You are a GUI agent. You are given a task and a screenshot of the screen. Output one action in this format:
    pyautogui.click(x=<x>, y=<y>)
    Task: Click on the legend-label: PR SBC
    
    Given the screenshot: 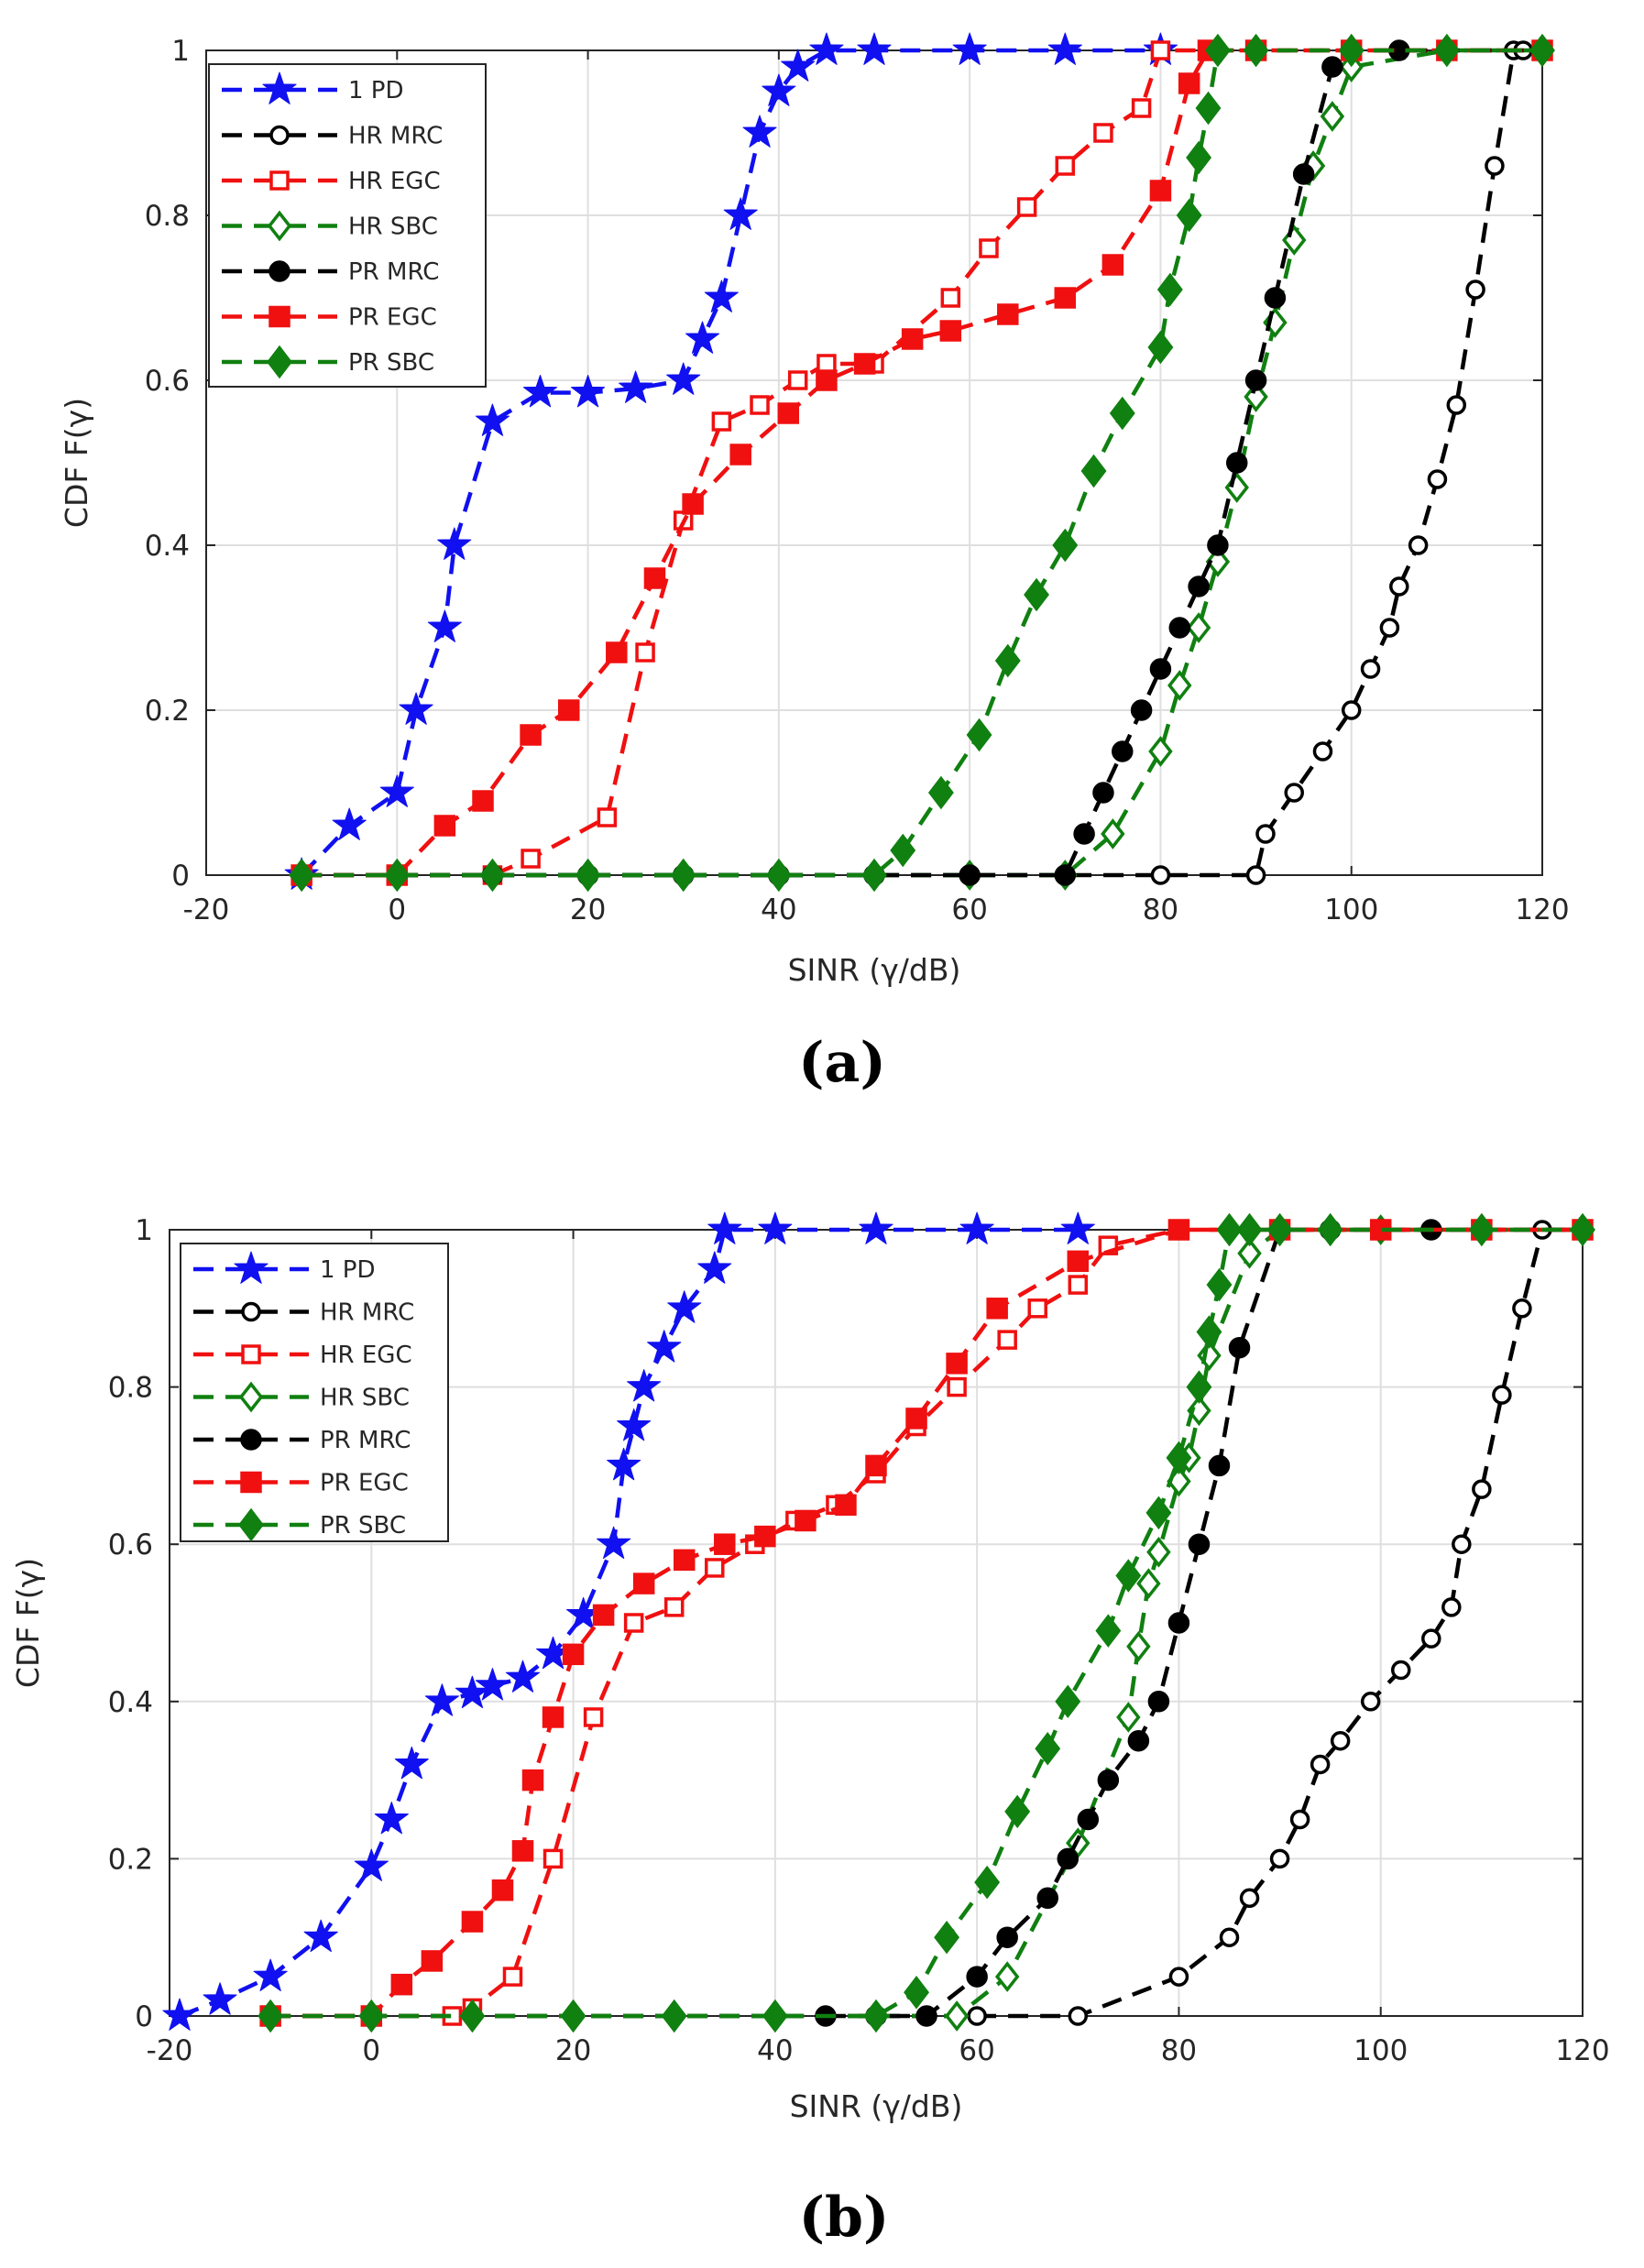 What is the action you would take?
    pyautogui.click(x=363, y=1525)
    